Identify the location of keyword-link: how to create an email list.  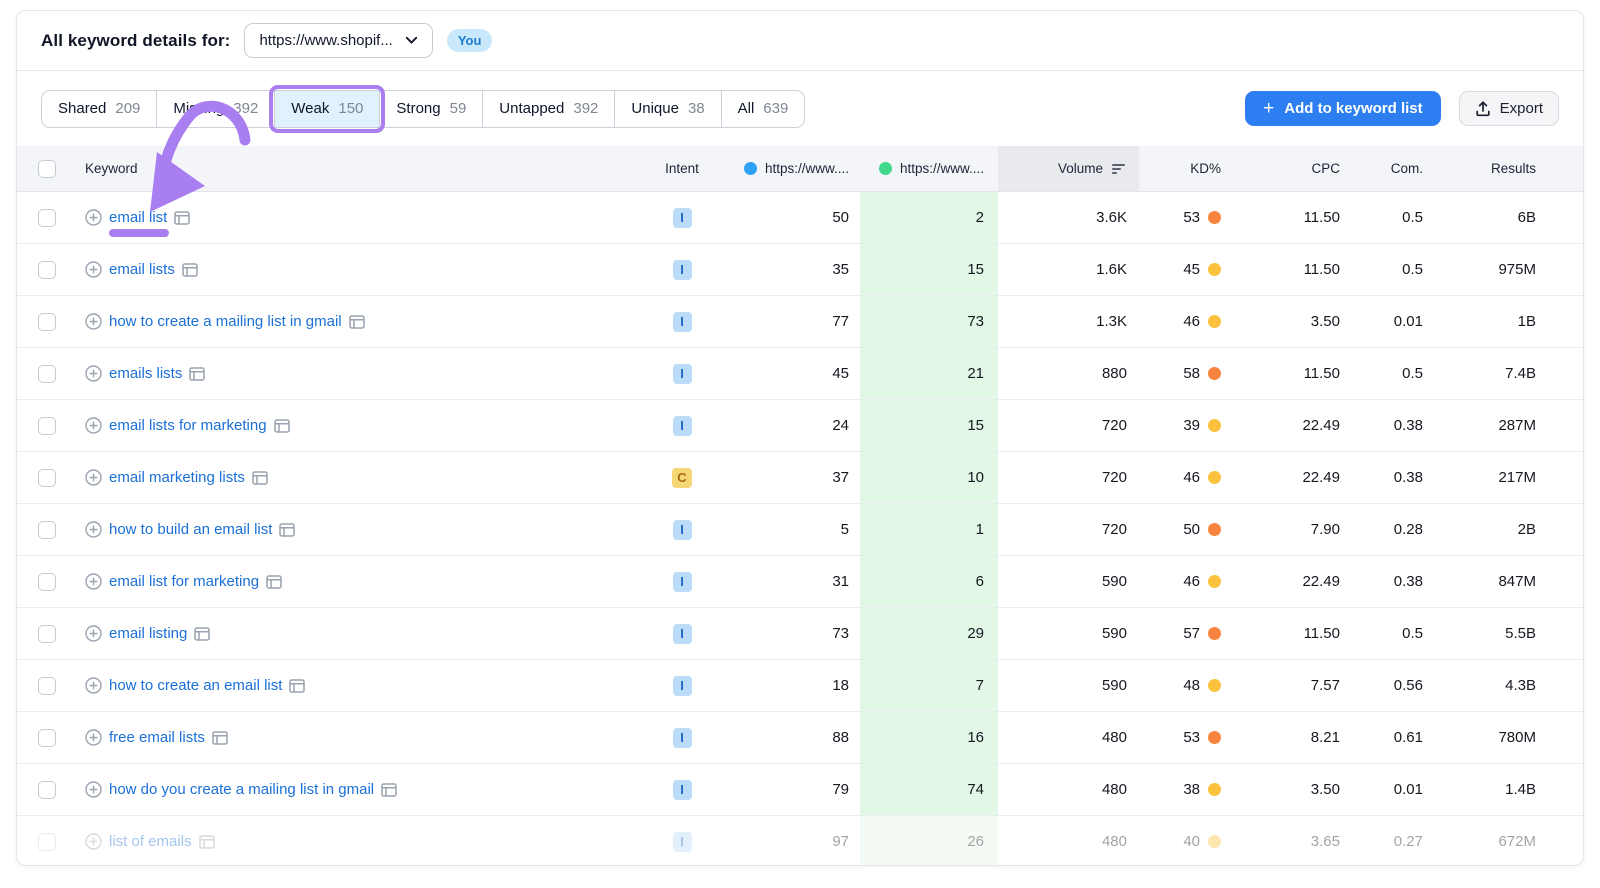
(196, 685).